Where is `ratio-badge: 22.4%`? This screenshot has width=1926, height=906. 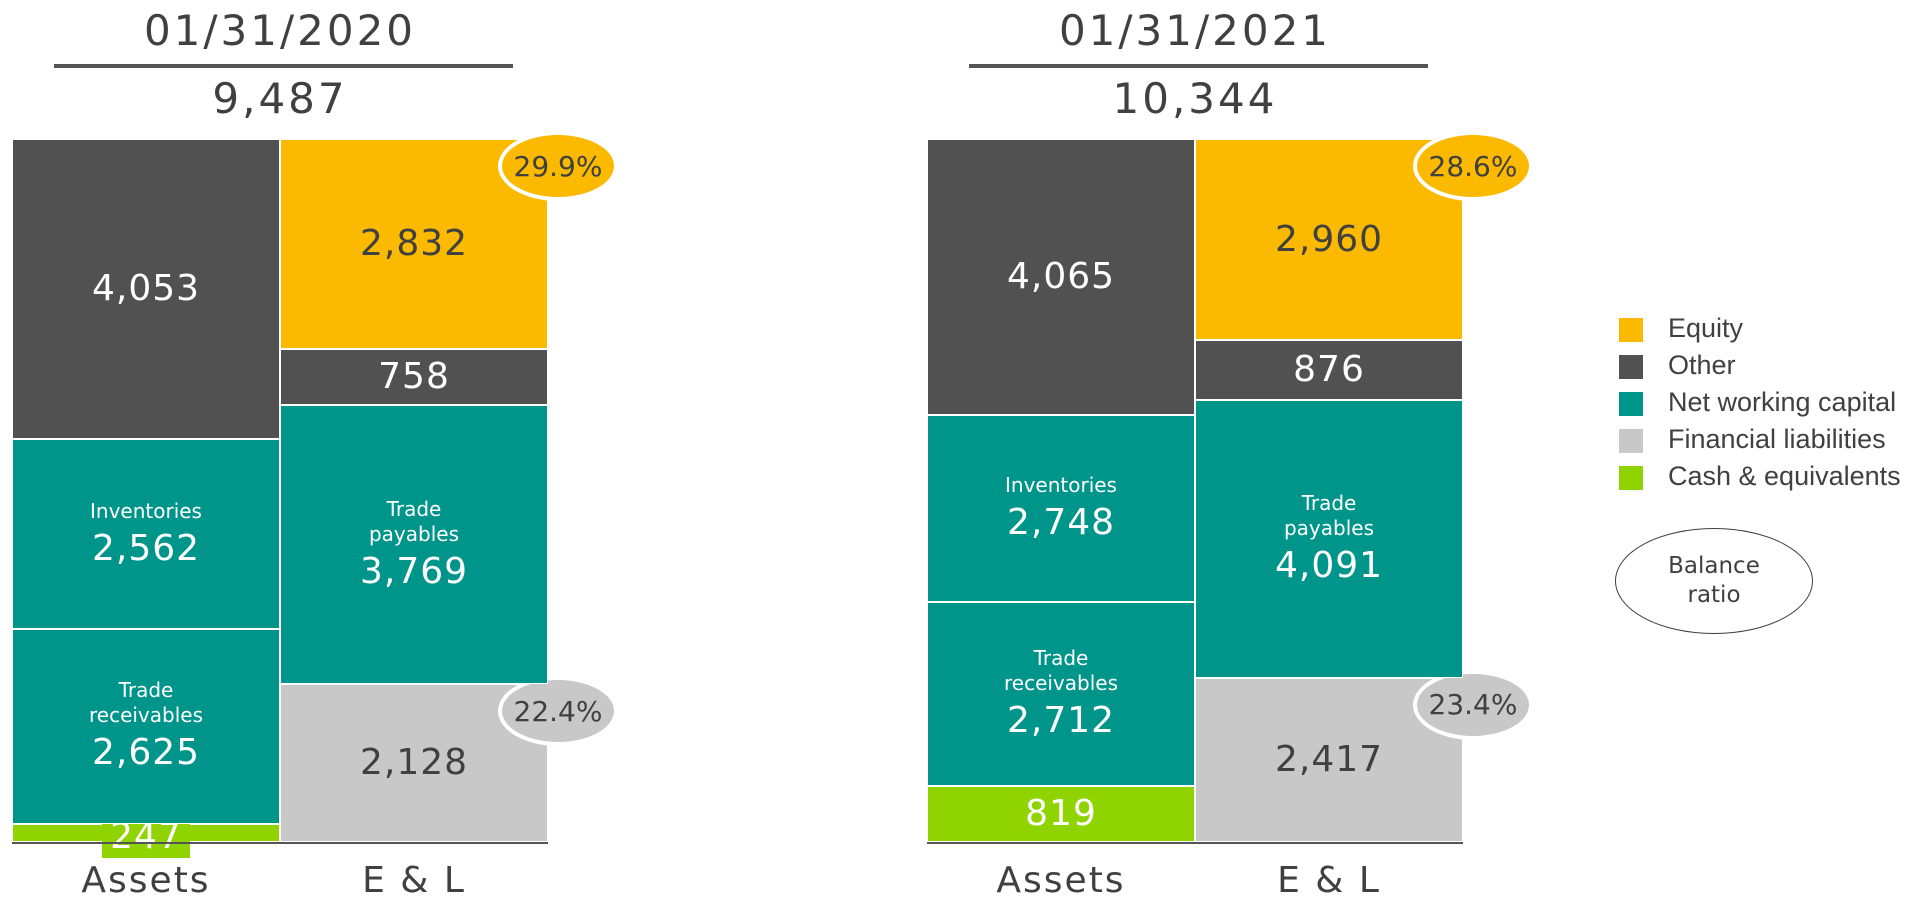 ratio-badge: 22.4% is located at coordinates (558, 711).